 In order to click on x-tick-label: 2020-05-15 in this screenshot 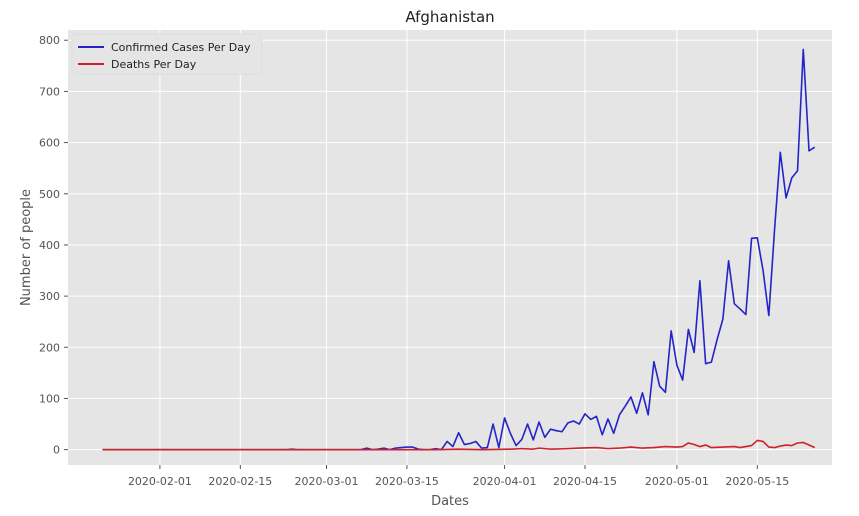, I will do `click(757, 481)`.